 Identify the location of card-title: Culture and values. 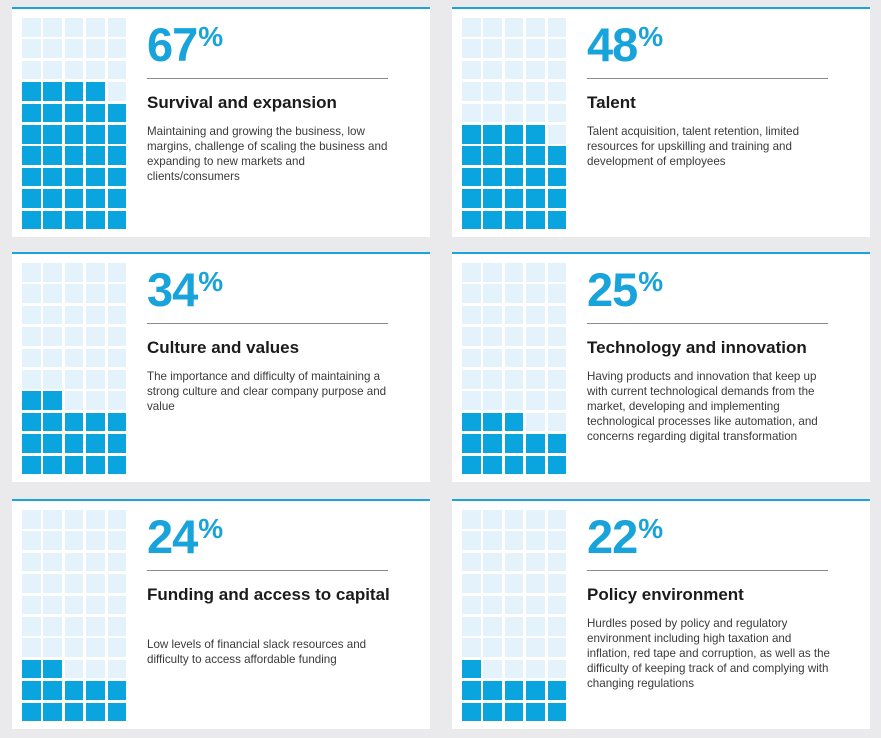
(223, 347).